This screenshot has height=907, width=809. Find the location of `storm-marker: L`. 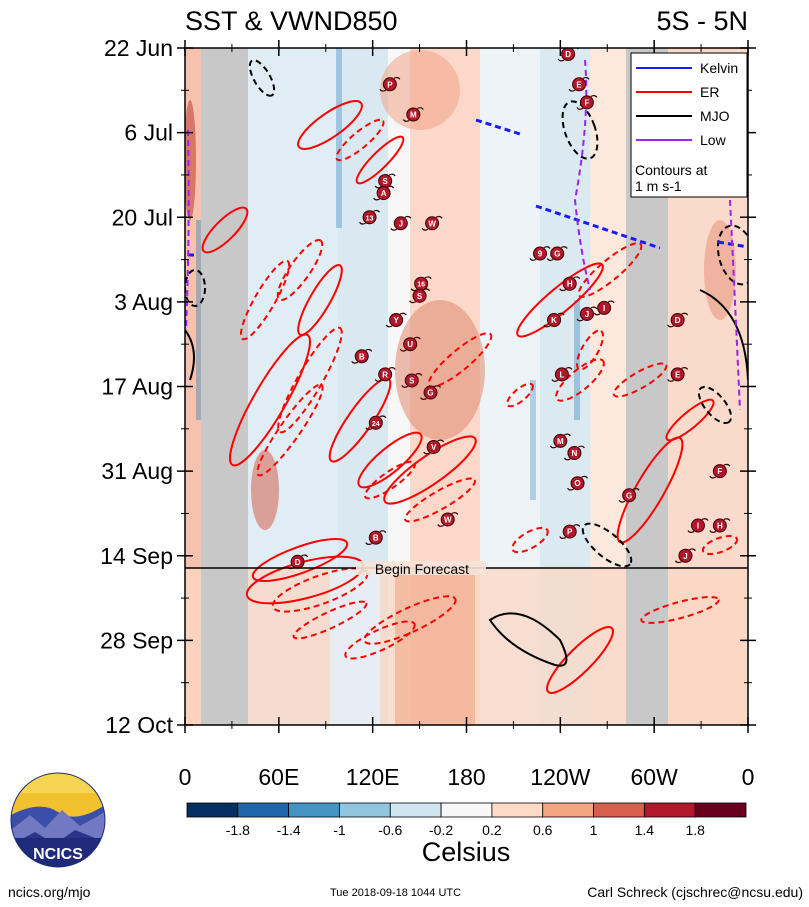

storm-marker: L is located at coordinates (562, 374).